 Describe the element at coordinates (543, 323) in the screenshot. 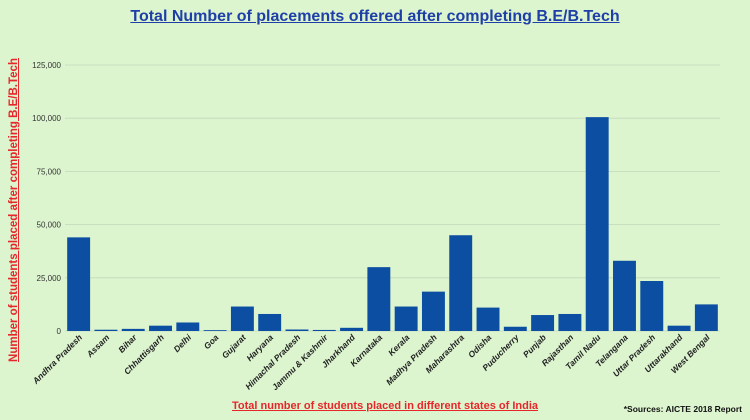

I see `bar-punjab` at that location.